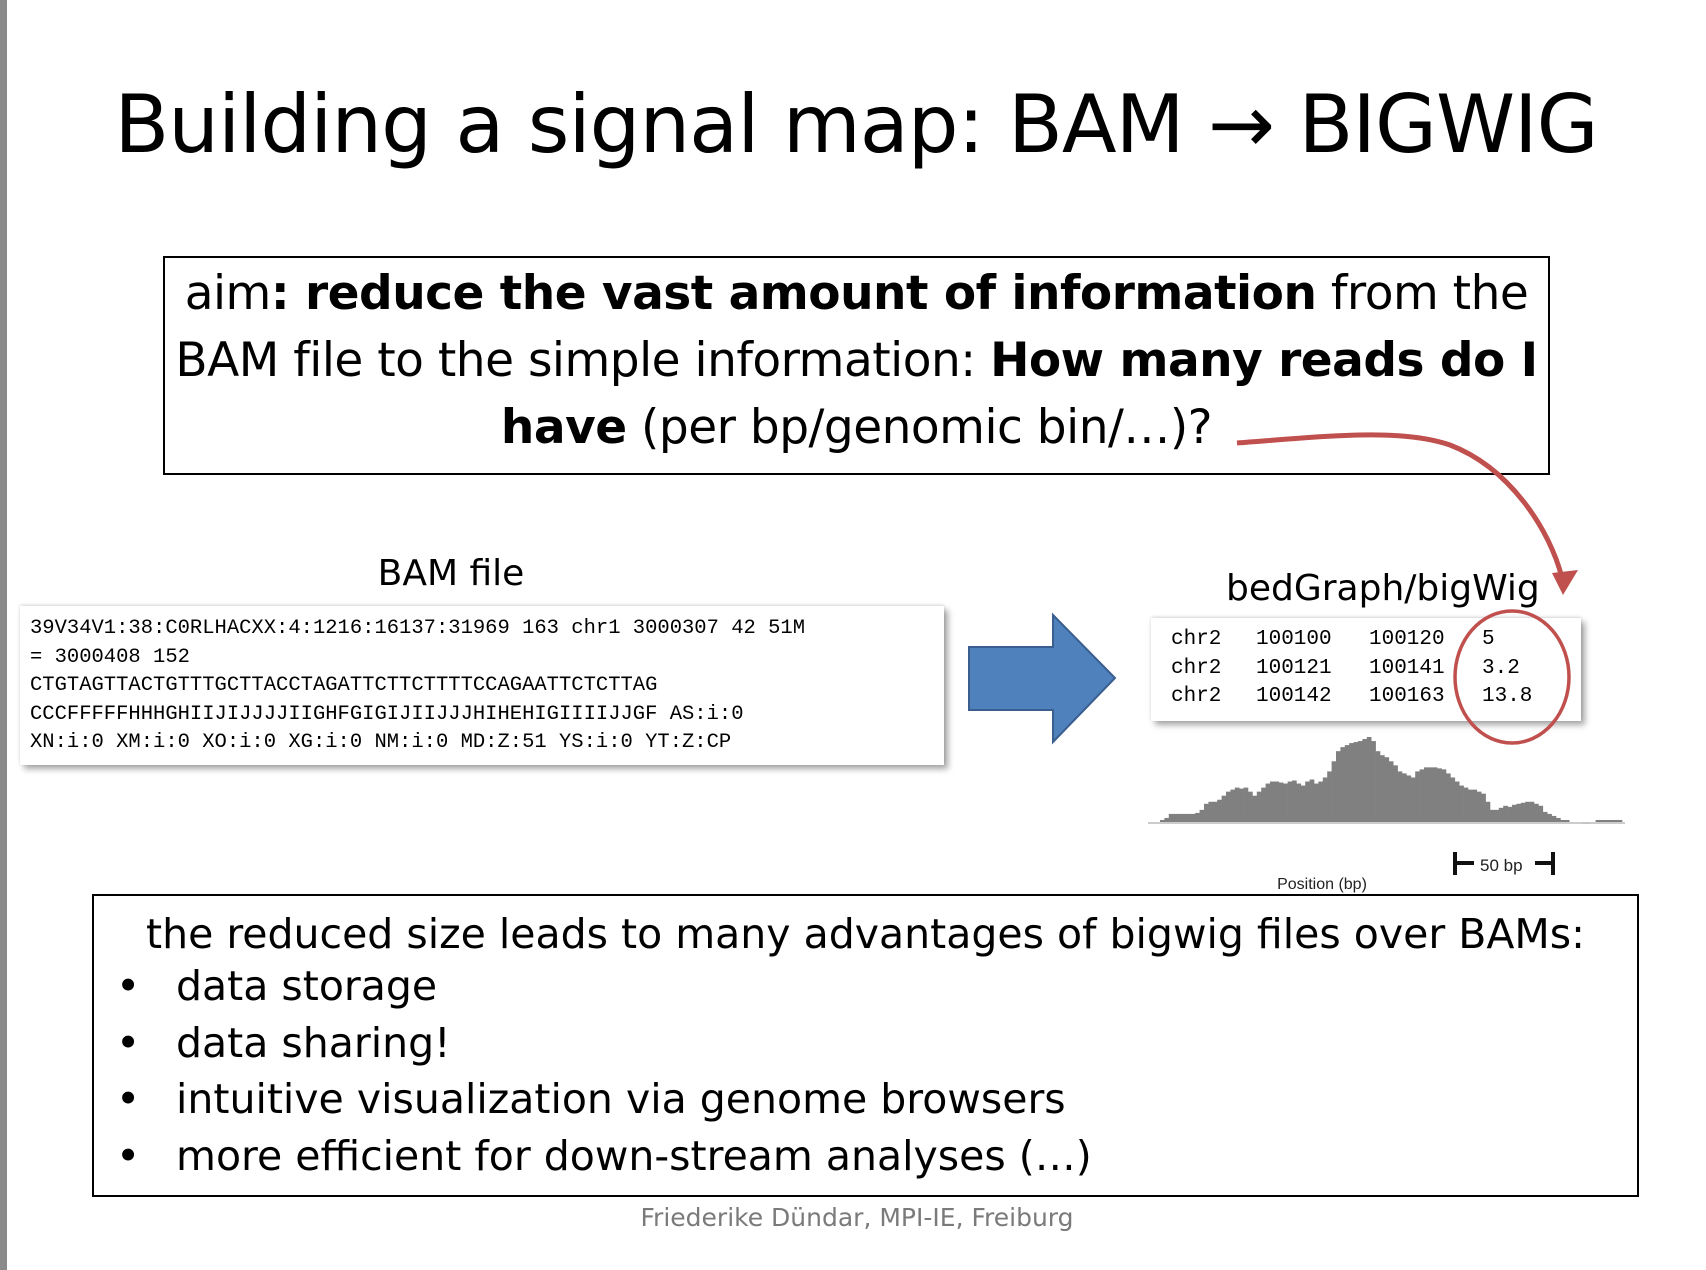 Image resolution: width=1706 pixels, height=1270 pixels. I want to click on cell: 100142, so click(1294, 696).